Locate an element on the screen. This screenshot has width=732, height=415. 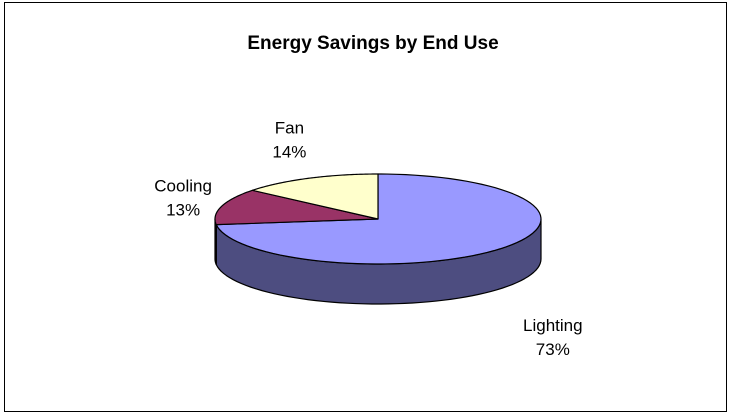
pie-side-cooling is located at coordinates (215, 242).